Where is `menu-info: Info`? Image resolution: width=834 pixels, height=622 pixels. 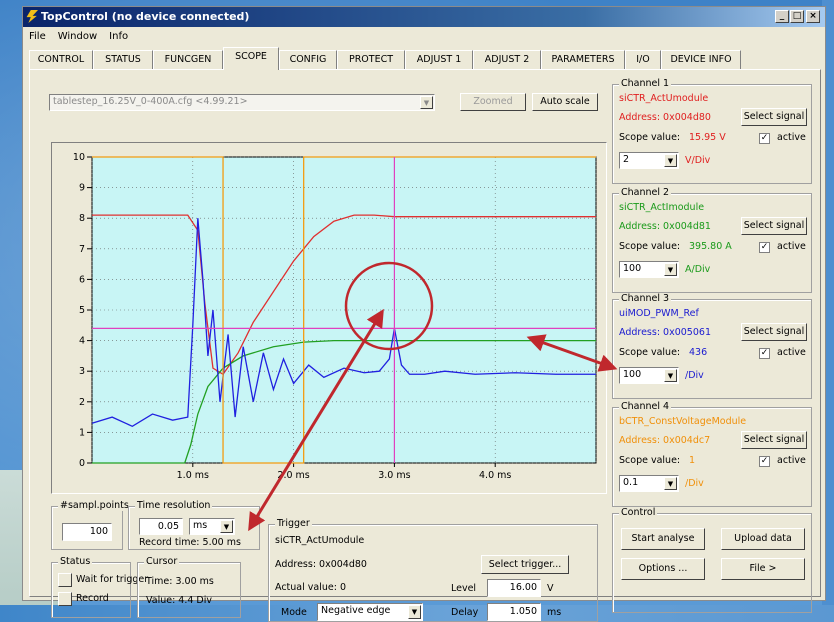 menu-info: Info is located at coordinates (119, 36).